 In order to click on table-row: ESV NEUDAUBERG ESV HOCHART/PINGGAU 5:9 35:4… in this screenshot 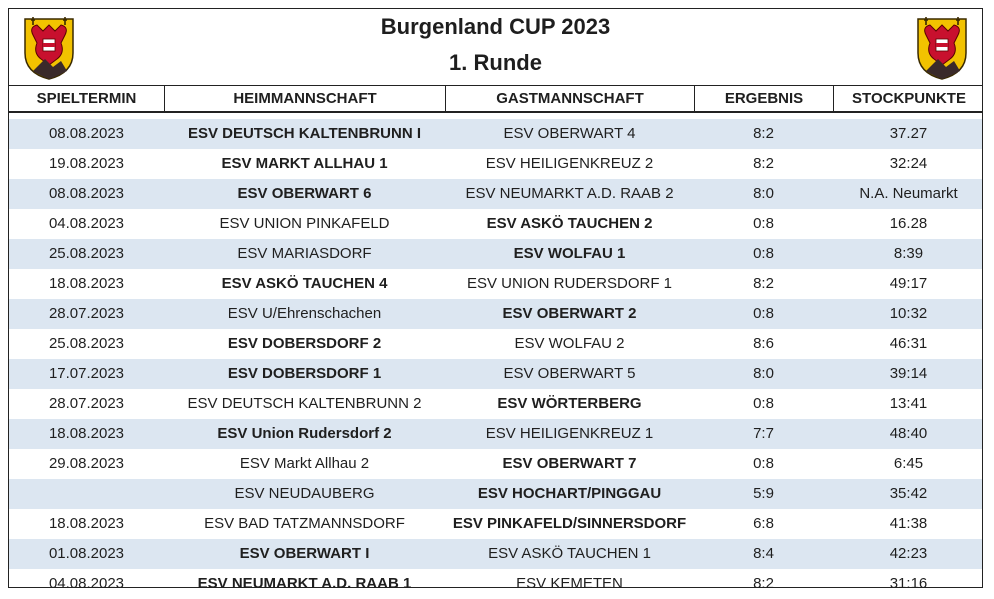, I will do `click(495, 494)`.